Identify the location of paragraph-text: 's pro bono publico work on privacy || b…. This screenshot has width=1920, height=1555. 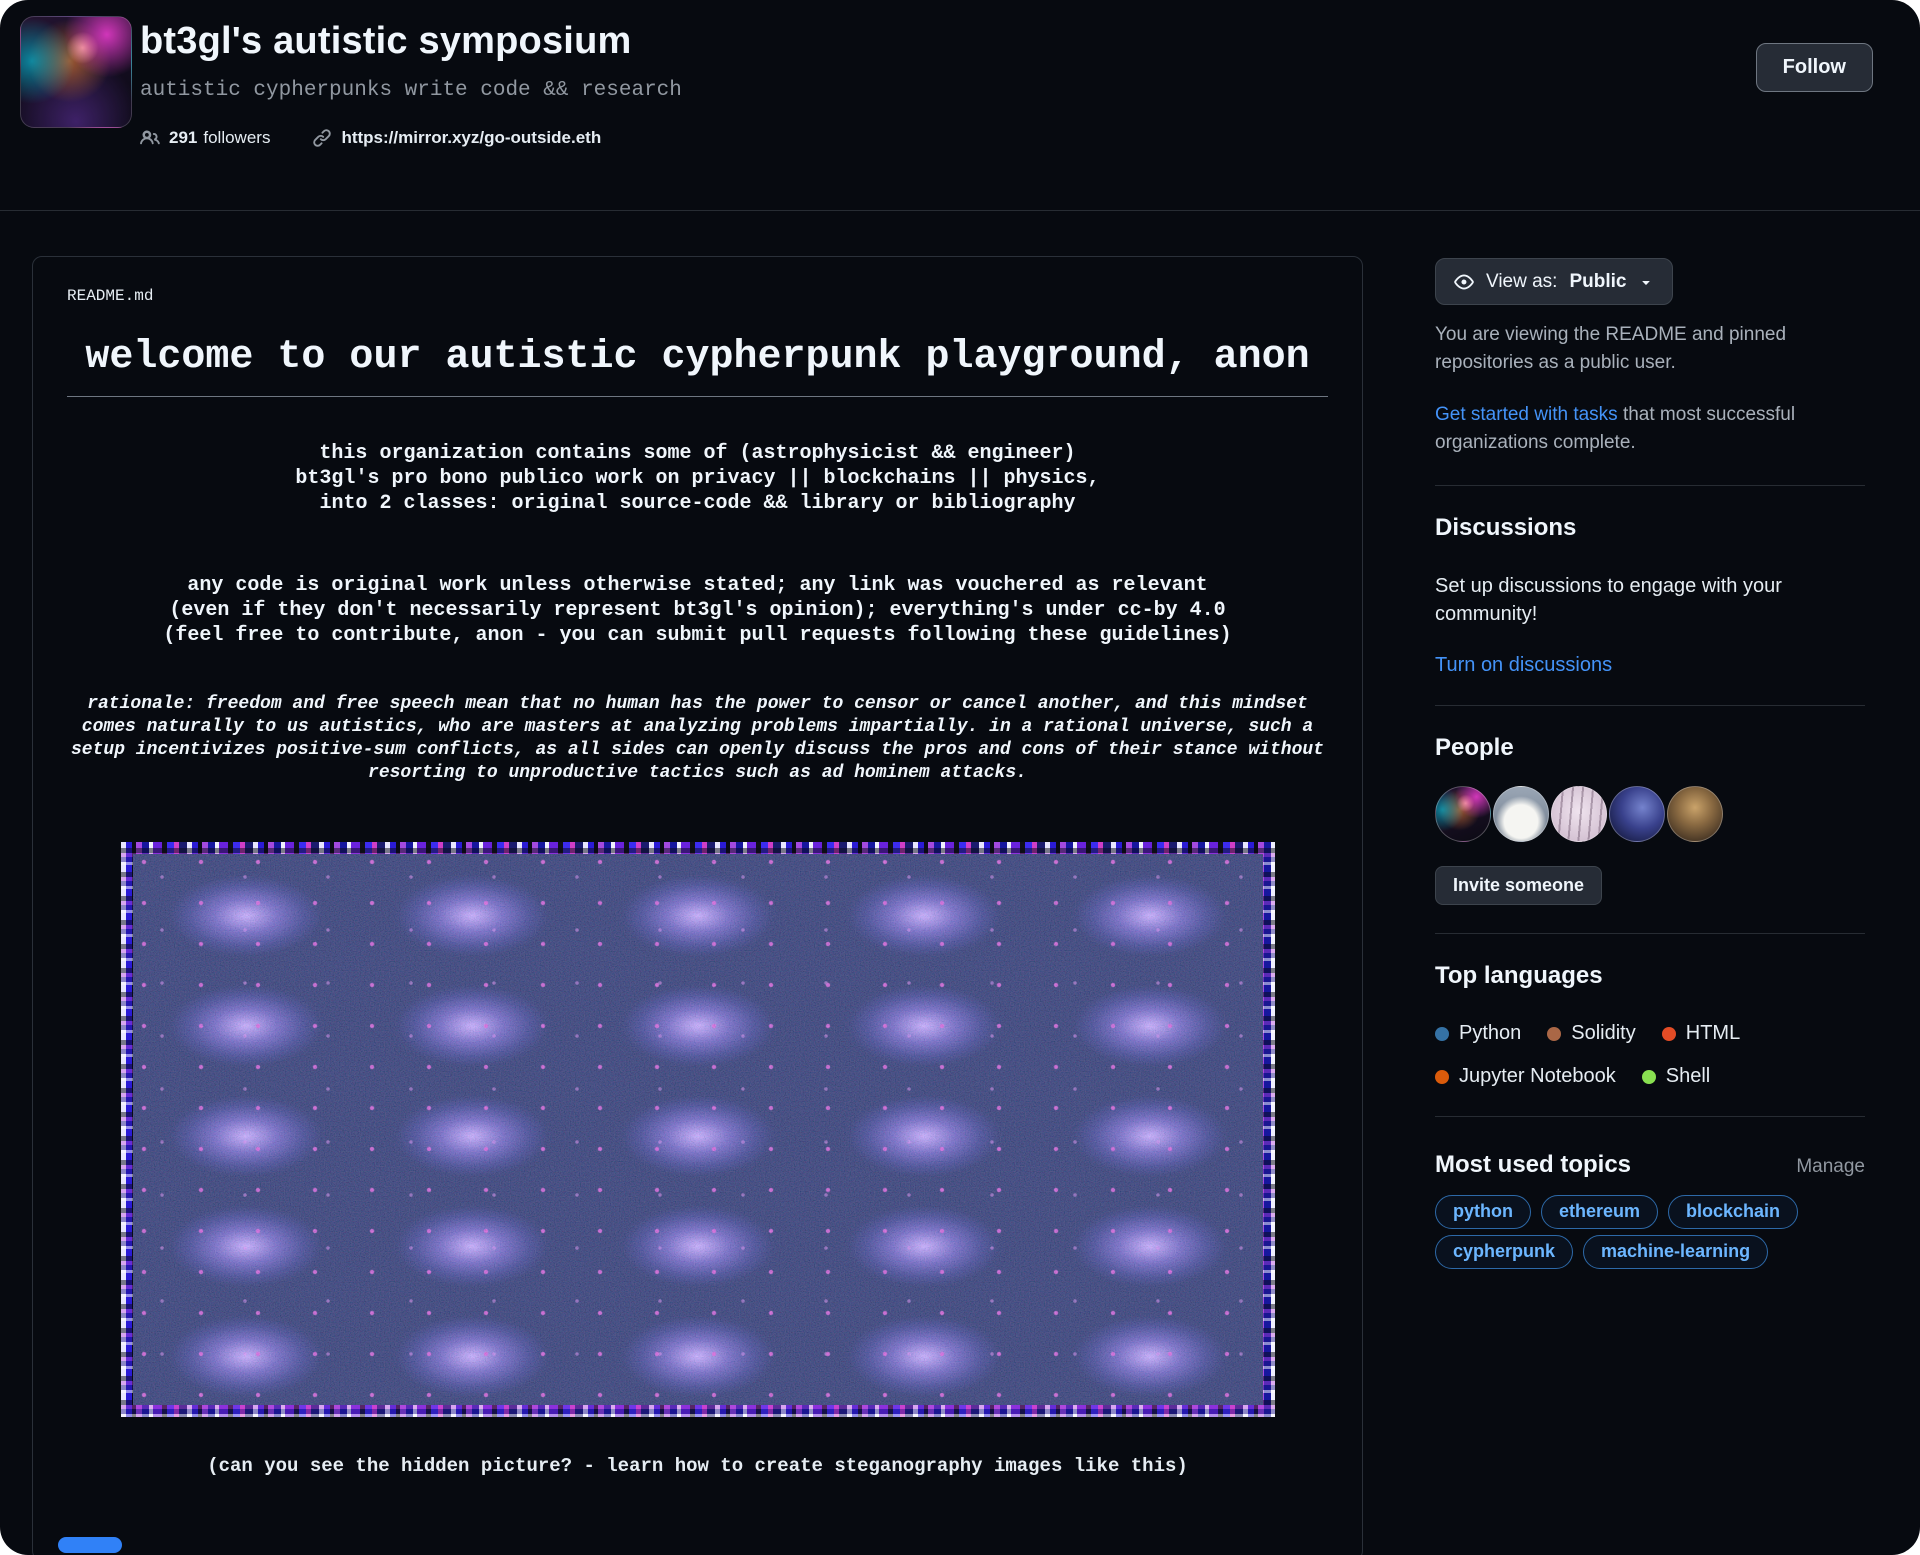
(727, 478).